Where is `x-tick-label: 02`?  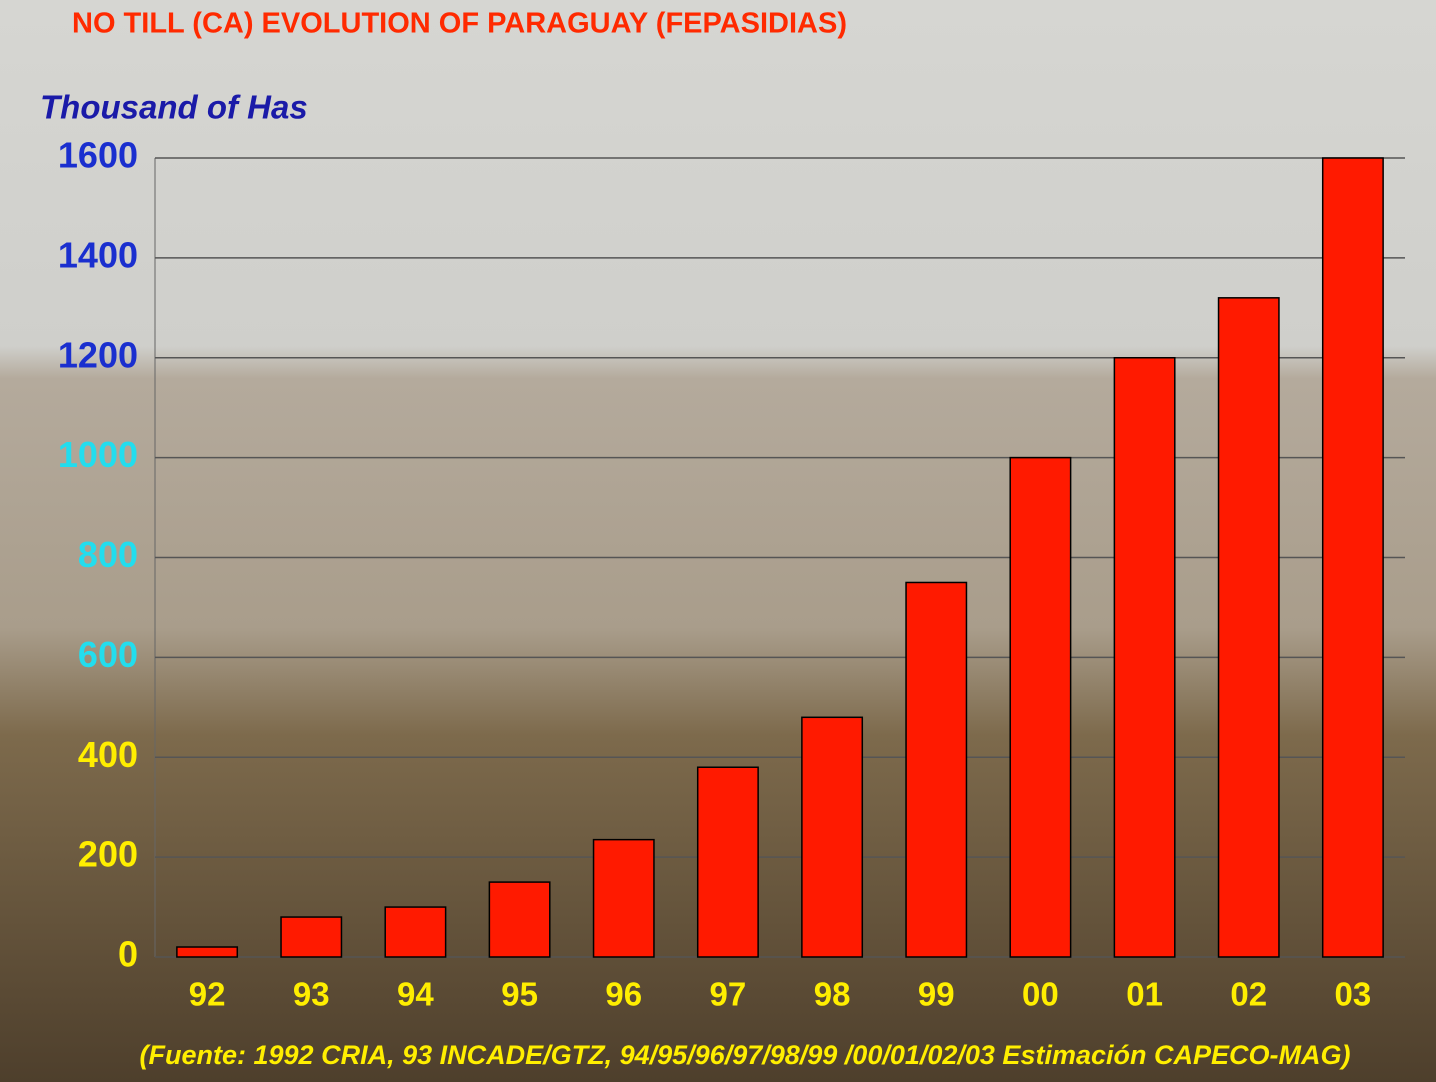
x-tick-label: 02 is located at coordinates (1248, 994).